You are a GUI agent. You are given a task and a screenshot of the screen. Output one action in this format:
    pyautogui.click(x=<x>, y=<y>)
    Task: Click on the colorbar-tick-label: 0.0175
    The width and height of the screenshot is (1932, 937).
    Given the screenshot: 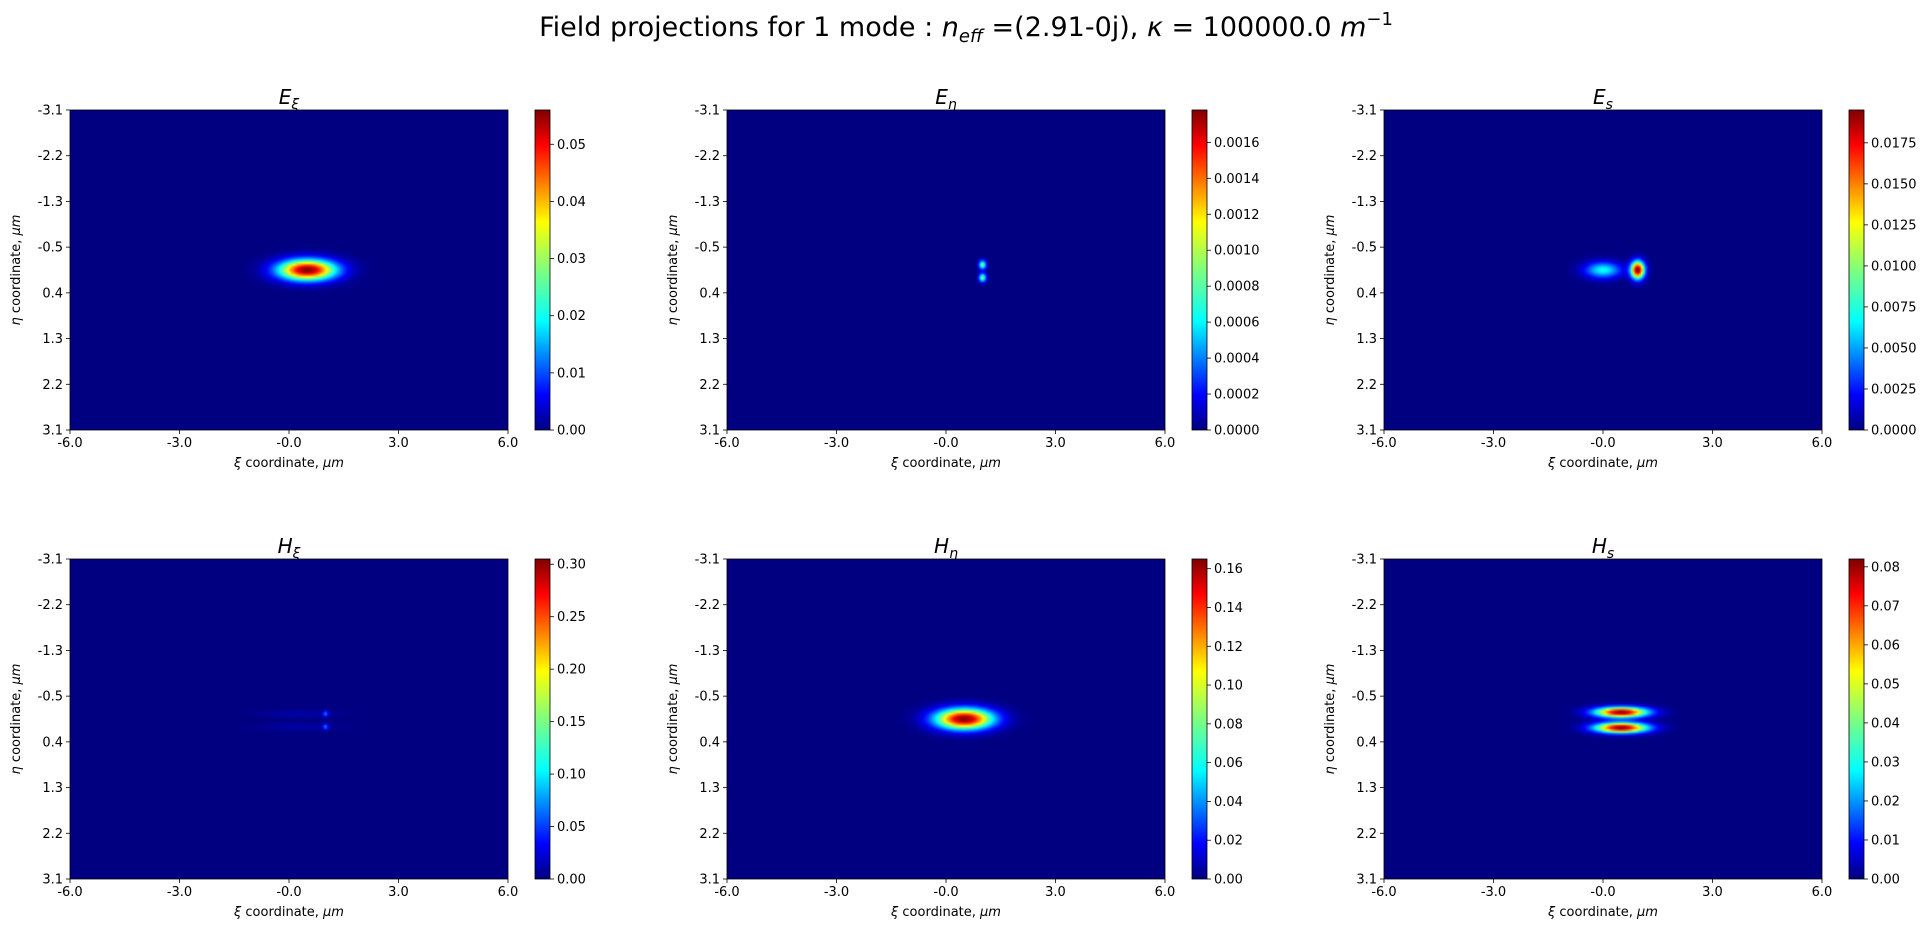 What is the action you would take?
    pyautogui.click(x=1894, y=143)
    